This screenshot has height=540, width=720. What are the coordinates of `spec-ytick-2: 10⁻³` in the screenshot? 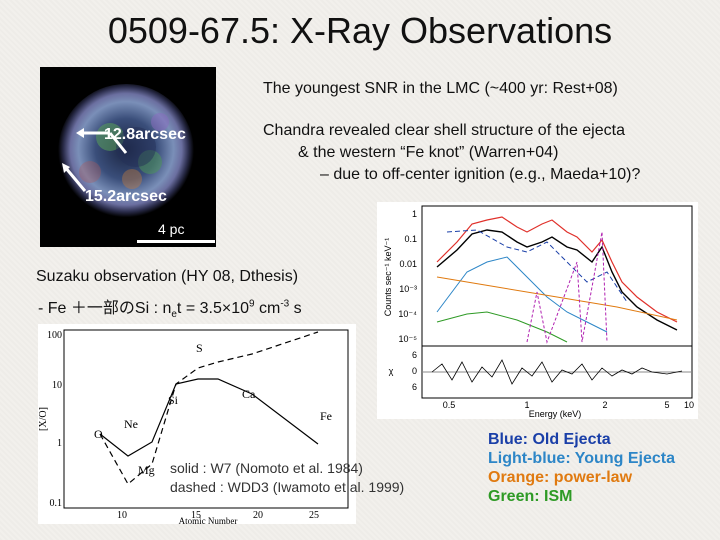 It's located at (408, 289).